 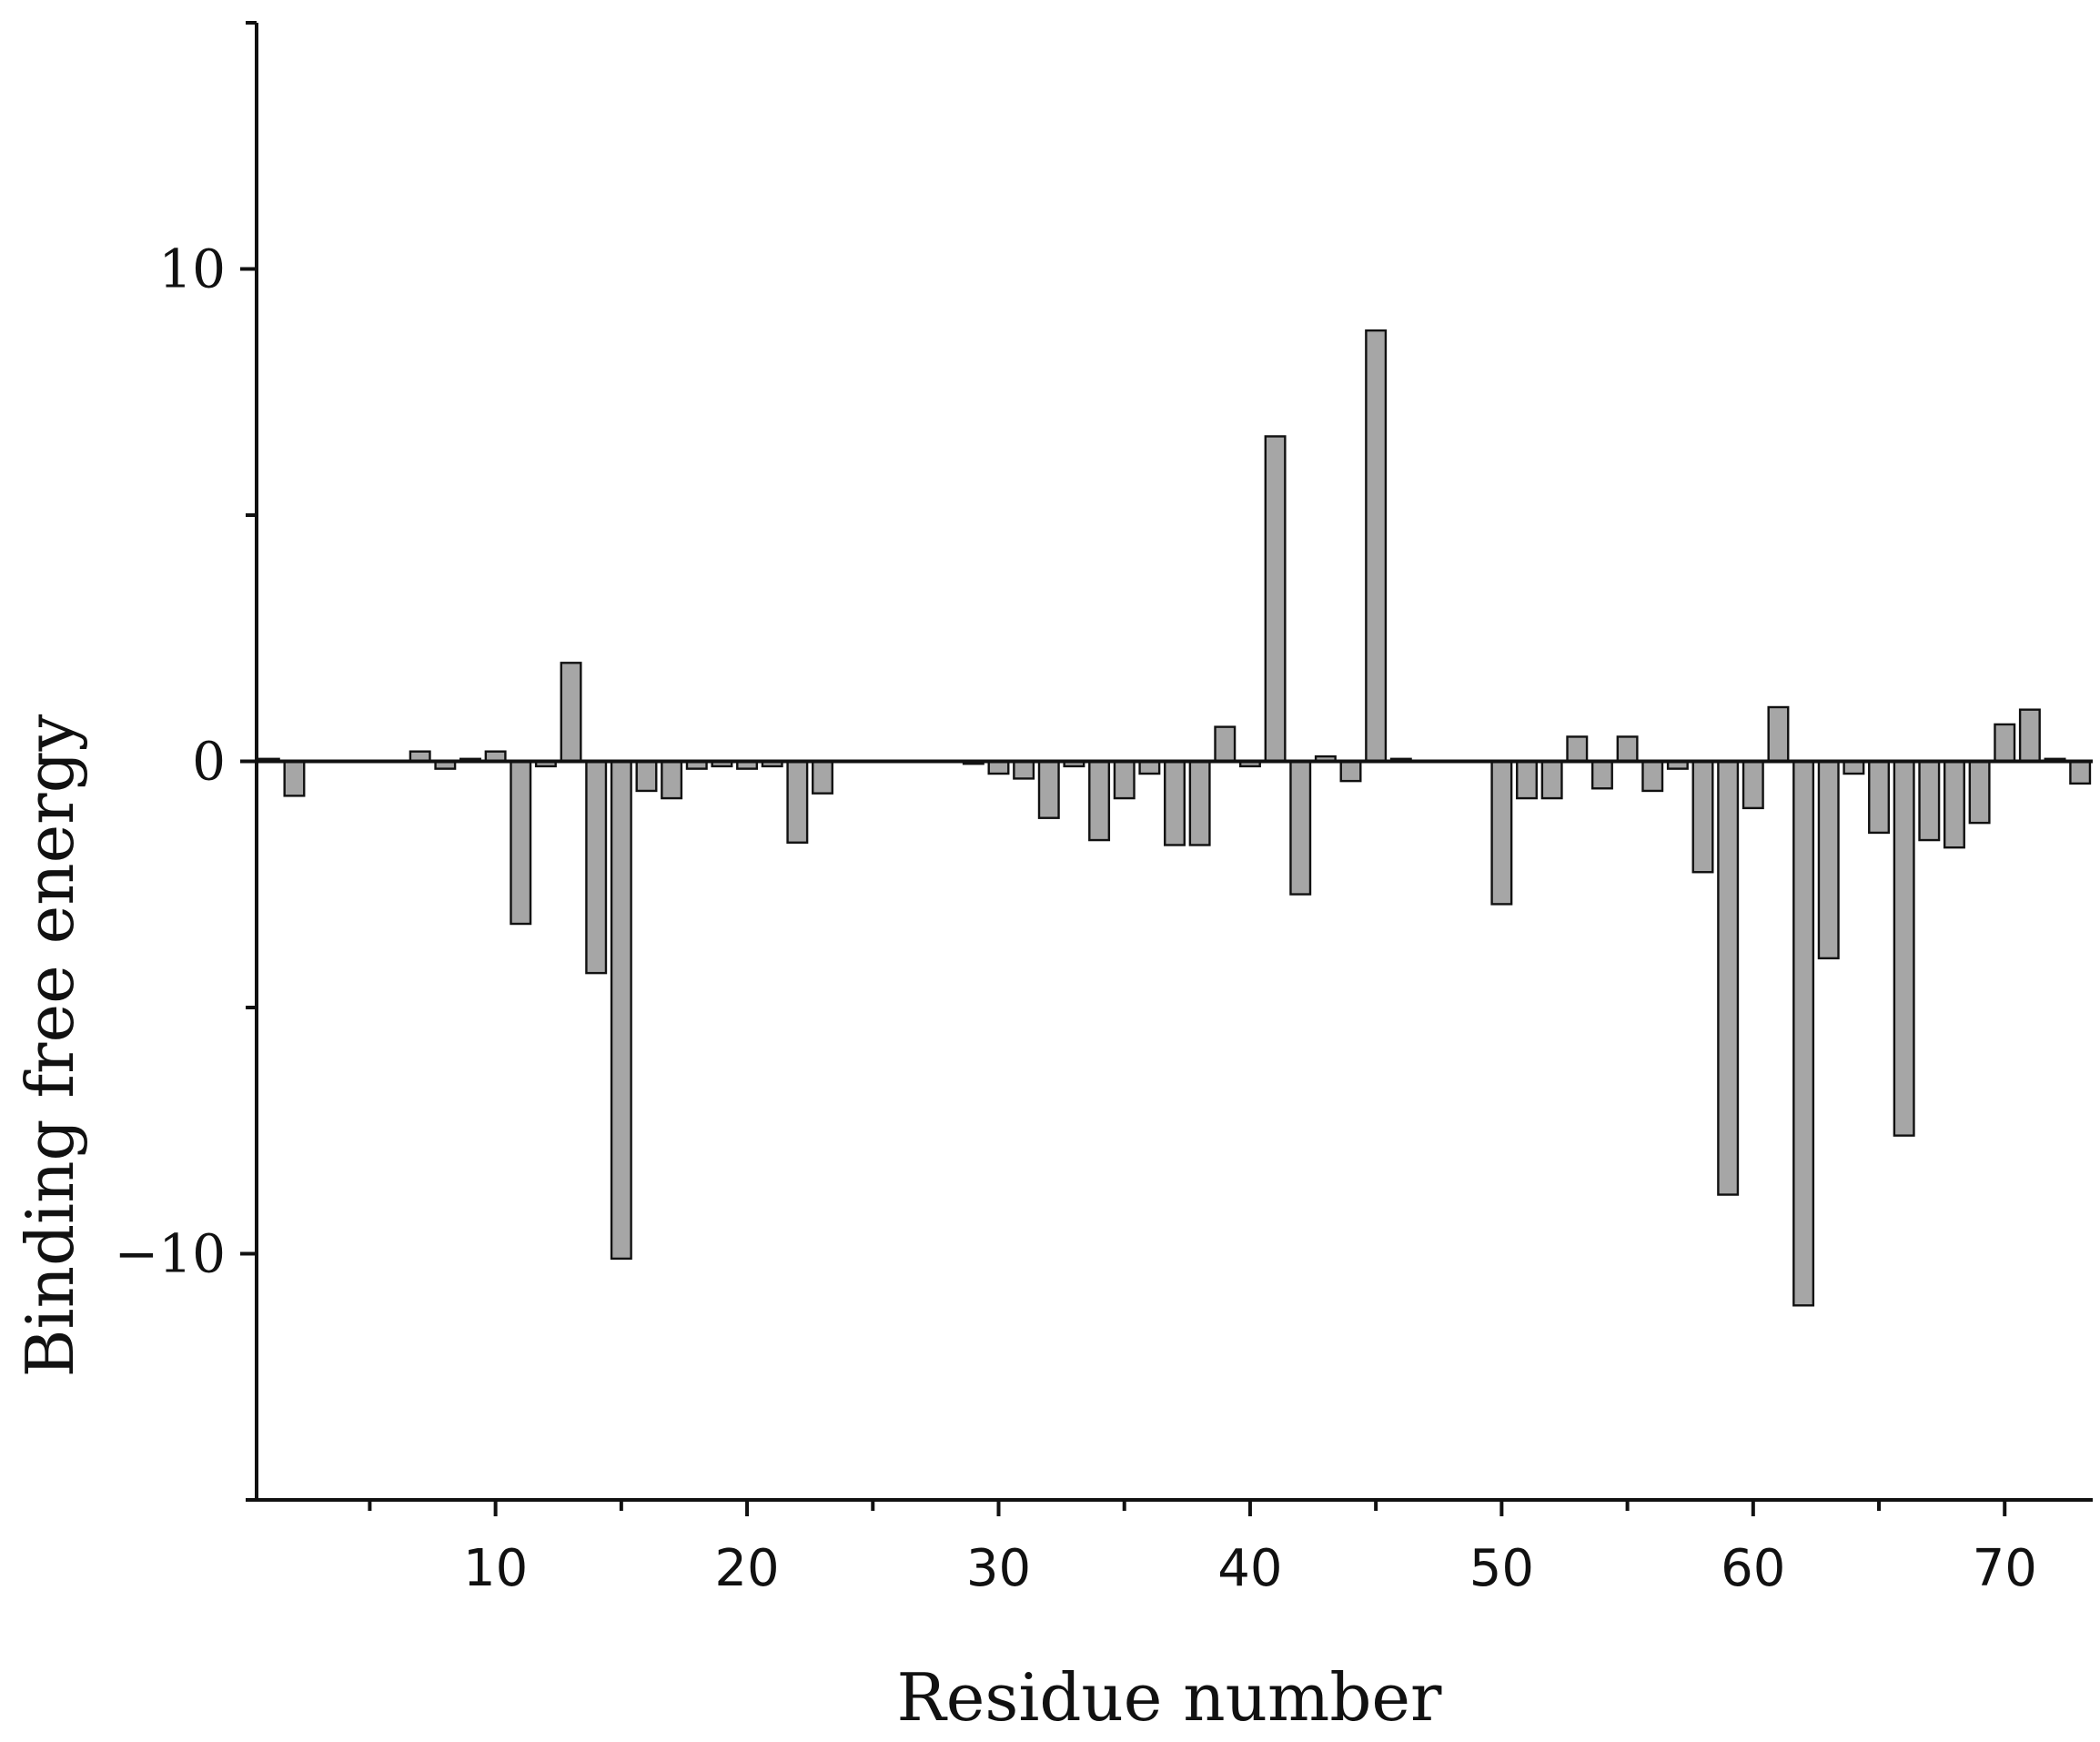 I want to click on y-axis-title: Binding free energy, so click(x=50, y=1046).